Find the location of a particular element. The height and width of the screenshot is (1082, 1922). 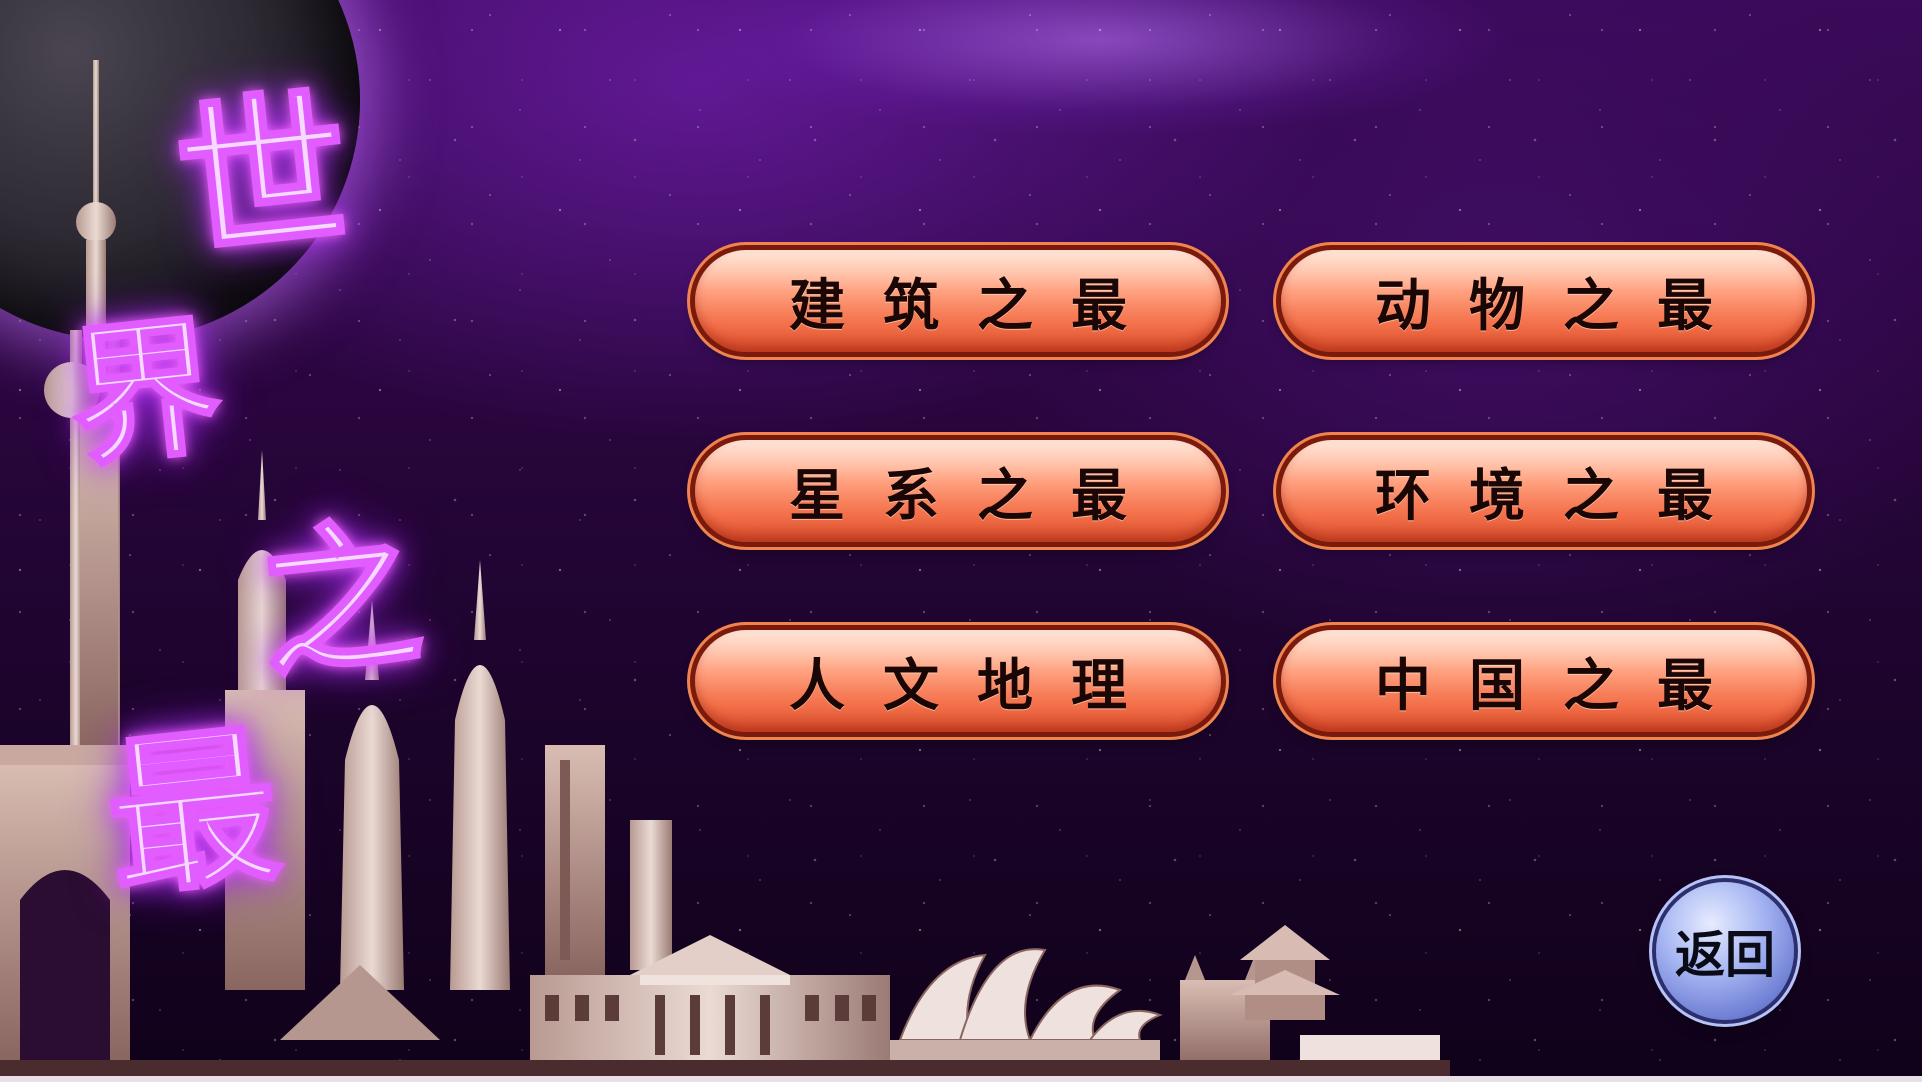

back-button: 返回 is located at coordinates (1725, 951).